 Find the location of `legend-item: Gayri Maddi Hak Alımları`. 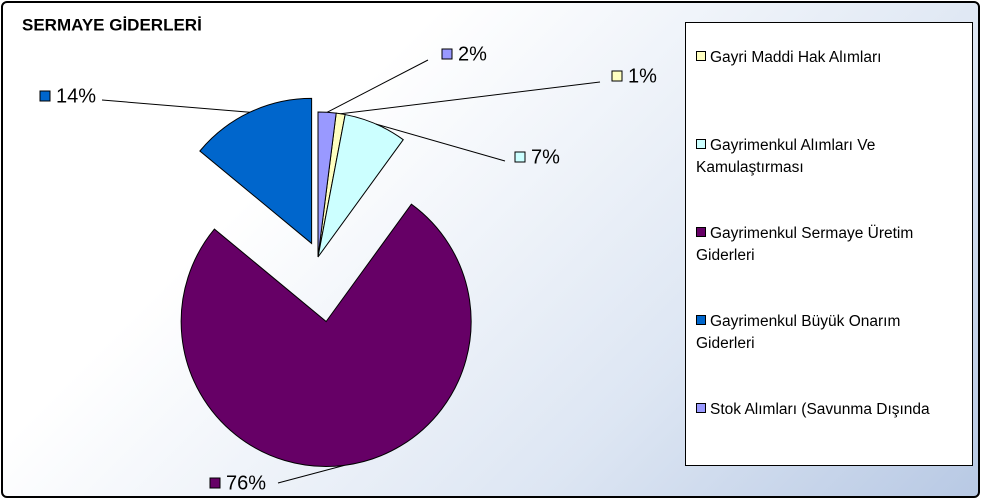

legend-item: Gayri Maddi Hak Alımları is located at coordinates (827, 58).